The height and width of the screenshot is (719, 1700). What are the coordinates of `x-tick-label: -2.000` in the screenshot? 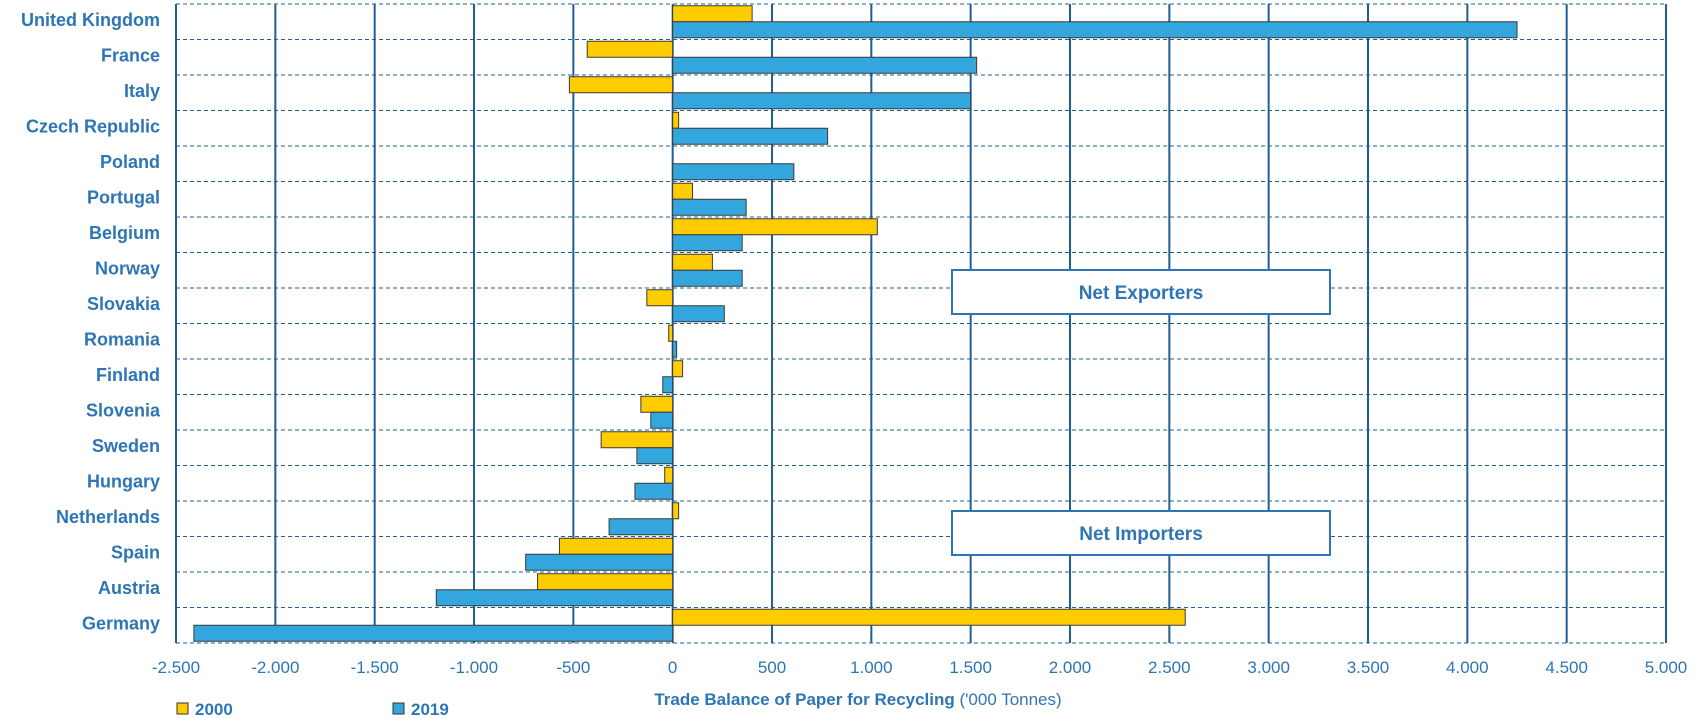 It's located at (275, 667).